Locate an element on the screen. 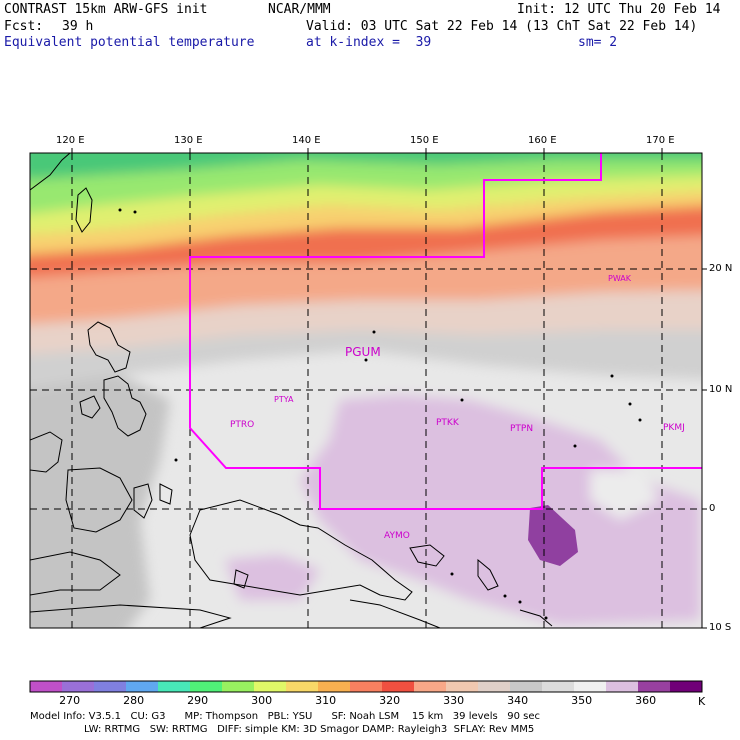 Image resolution: width=740 pixels, height=740 pixels. station-ptkk: PTKK is located at coordinates (448, 423).